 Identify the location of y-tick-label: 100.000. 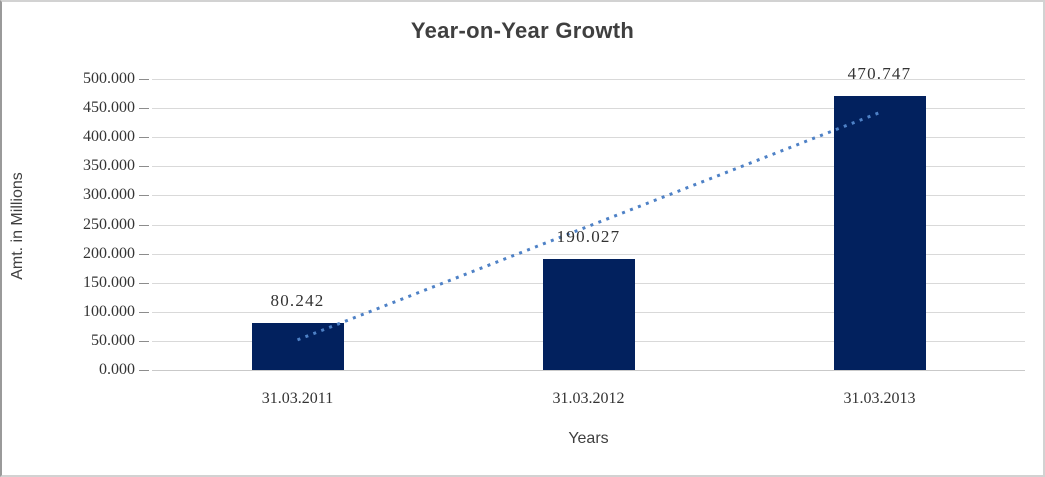
(109, 311).